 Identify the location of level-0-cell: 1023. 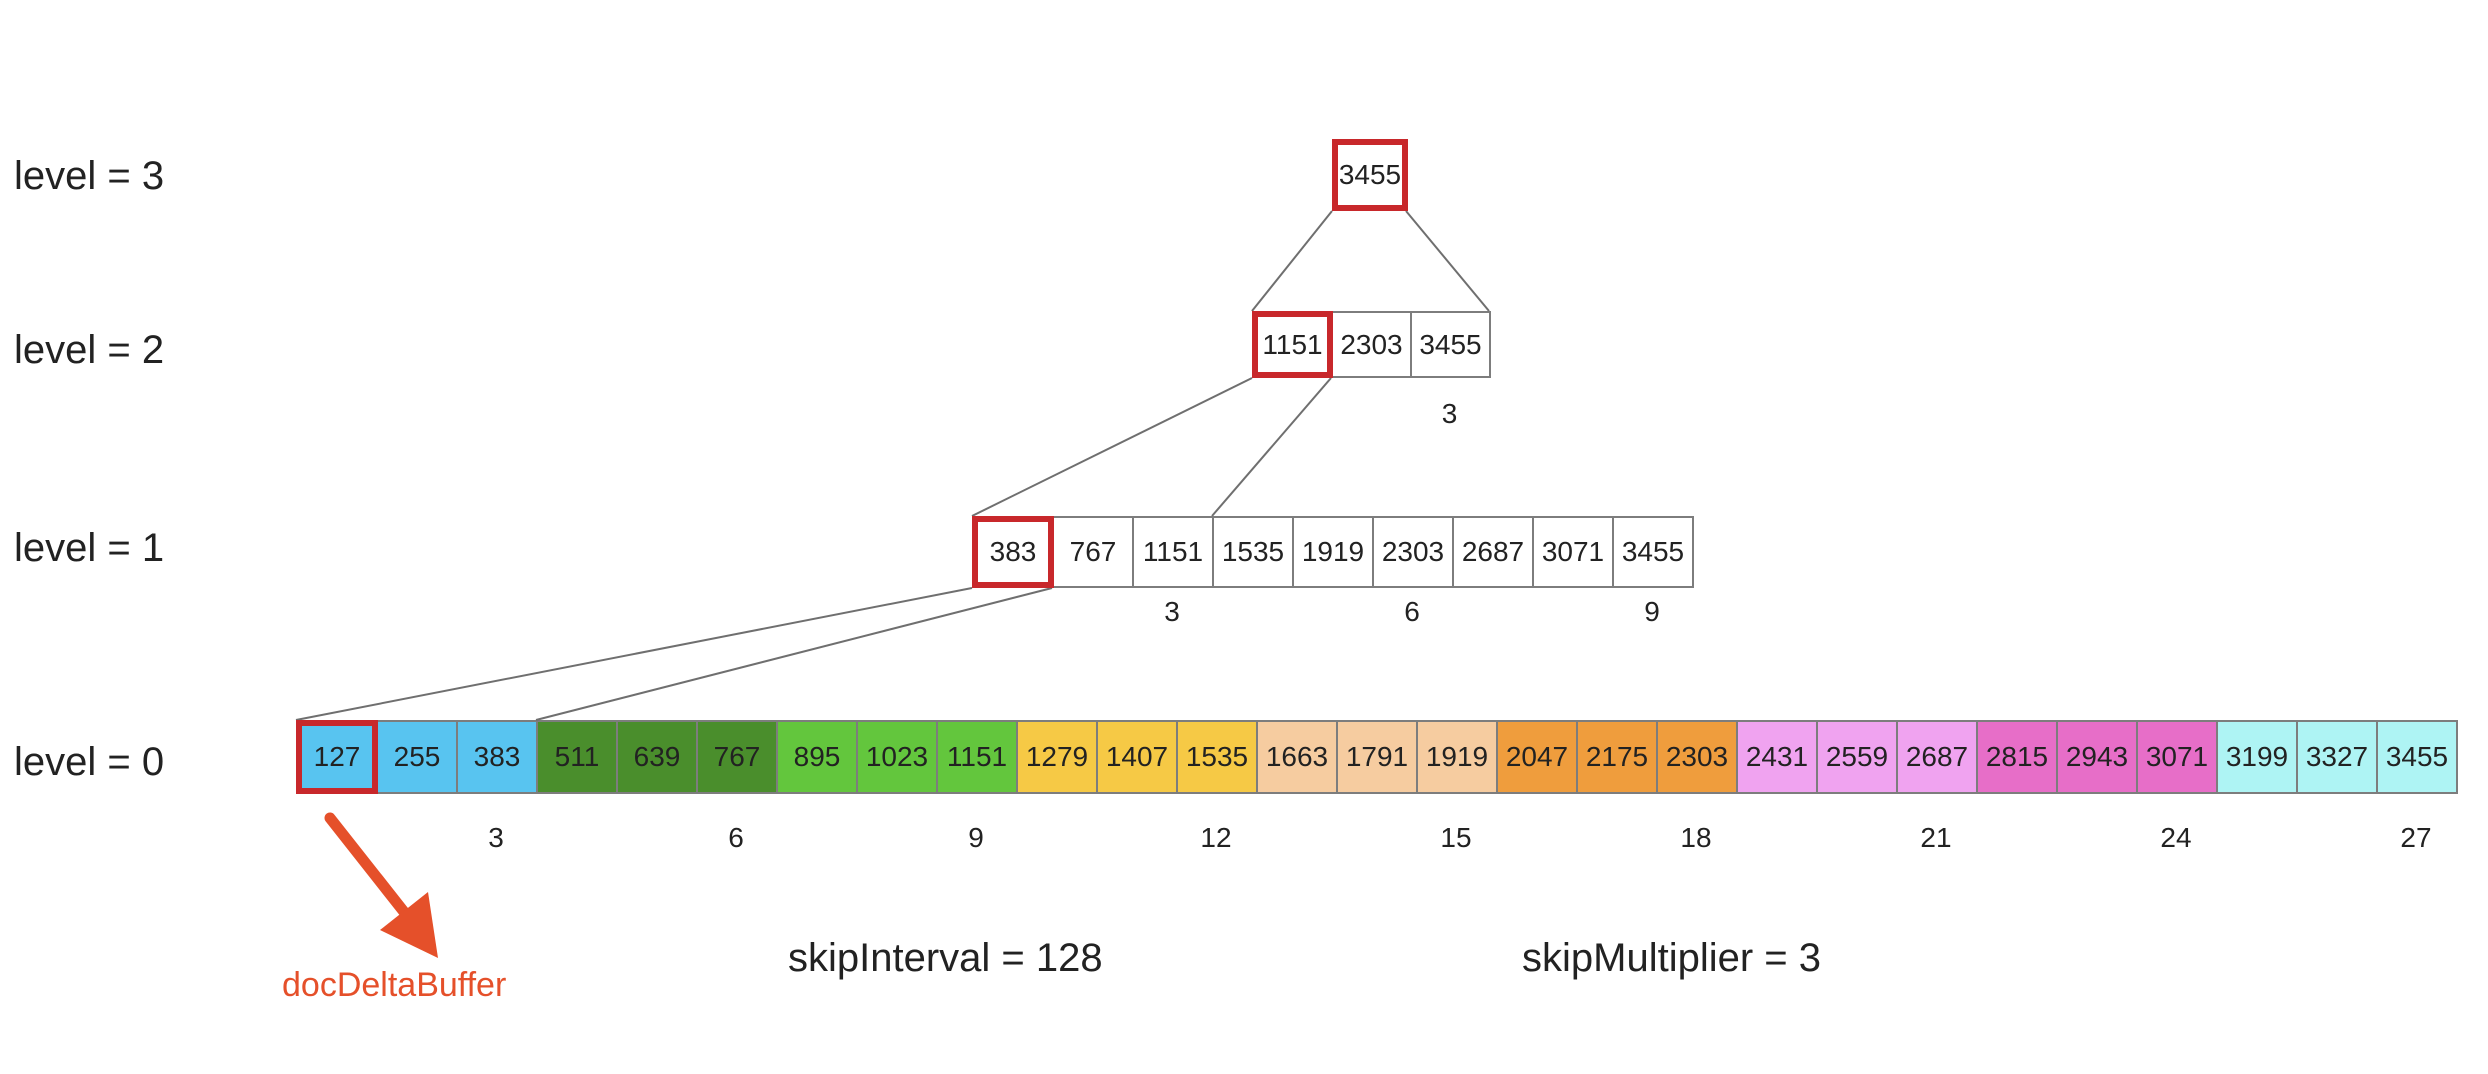
(897, 757).